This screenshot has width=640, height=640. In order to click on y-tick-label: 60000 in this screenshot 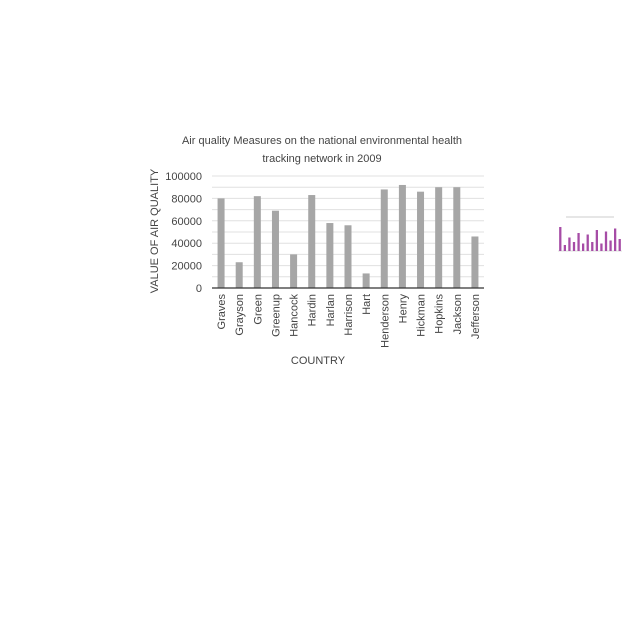, I will do `click(186, 222)`.